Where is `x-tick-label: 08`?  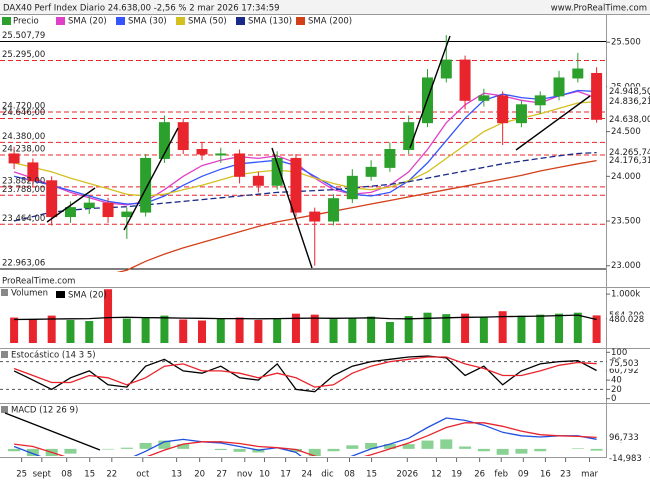 x-tick-label: 08 is located at coordinates (66, 475).